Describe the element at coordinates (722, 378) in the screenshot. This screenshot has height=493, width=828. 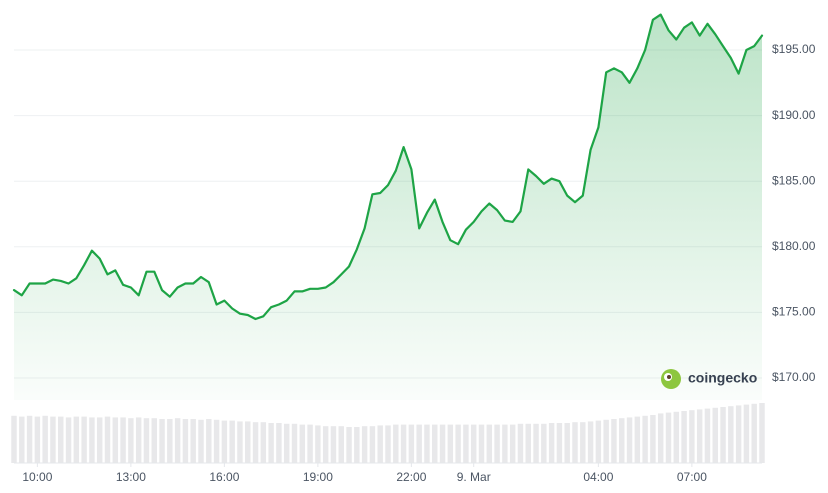
I see `watermark-text: coingecko` at that location.